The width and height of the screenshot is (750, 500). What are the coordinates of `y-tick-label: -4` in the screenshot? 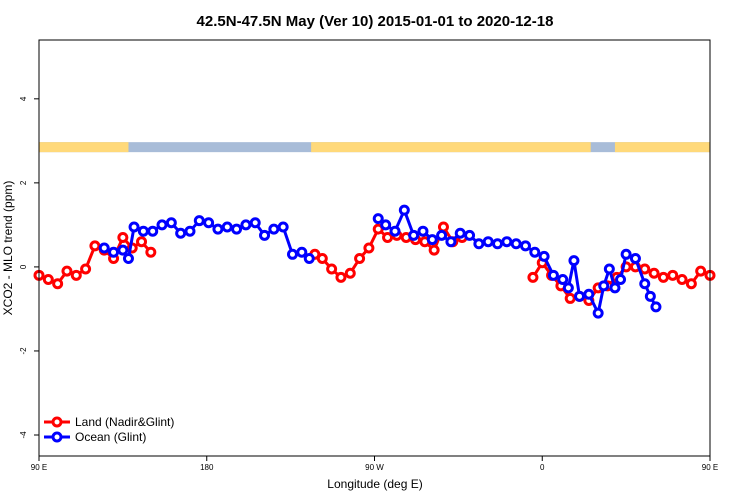 It's located at (23, 435).